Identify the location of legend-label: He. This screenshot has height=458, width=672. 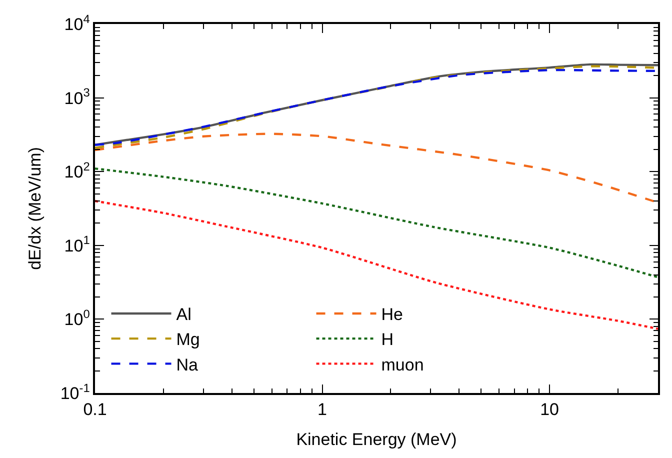
(392, 314).